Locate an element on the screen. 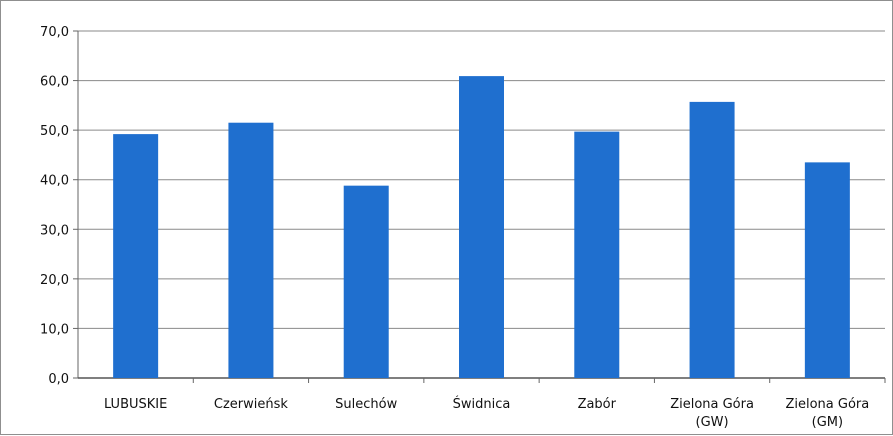  x-tick-label: Czerwieńsk is located at coordinates (251, 404).